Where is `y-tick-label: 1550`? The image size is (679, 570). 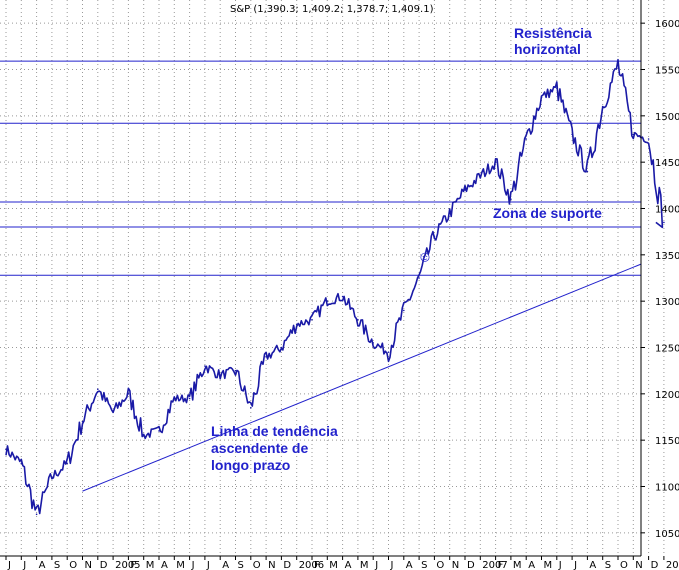 y-tick-label: 1550 is located at coordinates (667, 71).